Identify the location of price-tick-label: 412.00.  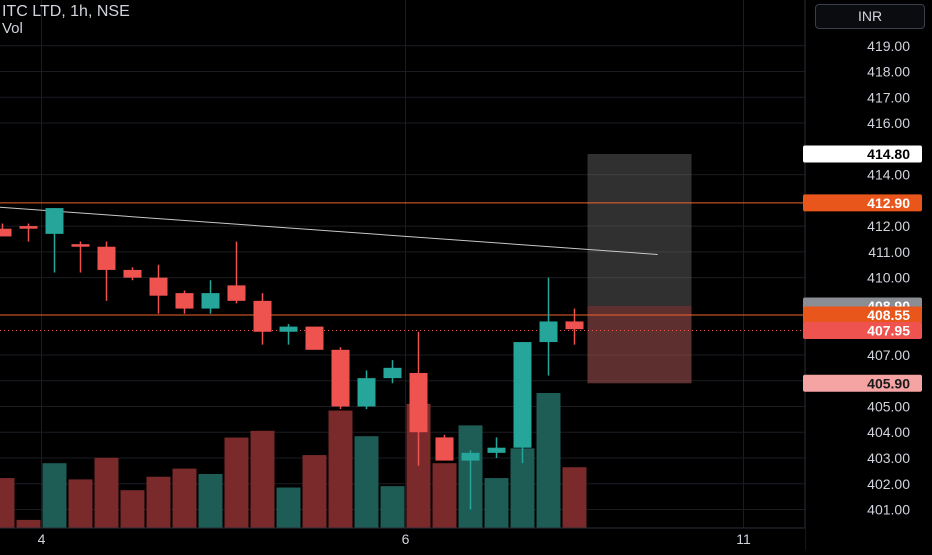
(888, 226).